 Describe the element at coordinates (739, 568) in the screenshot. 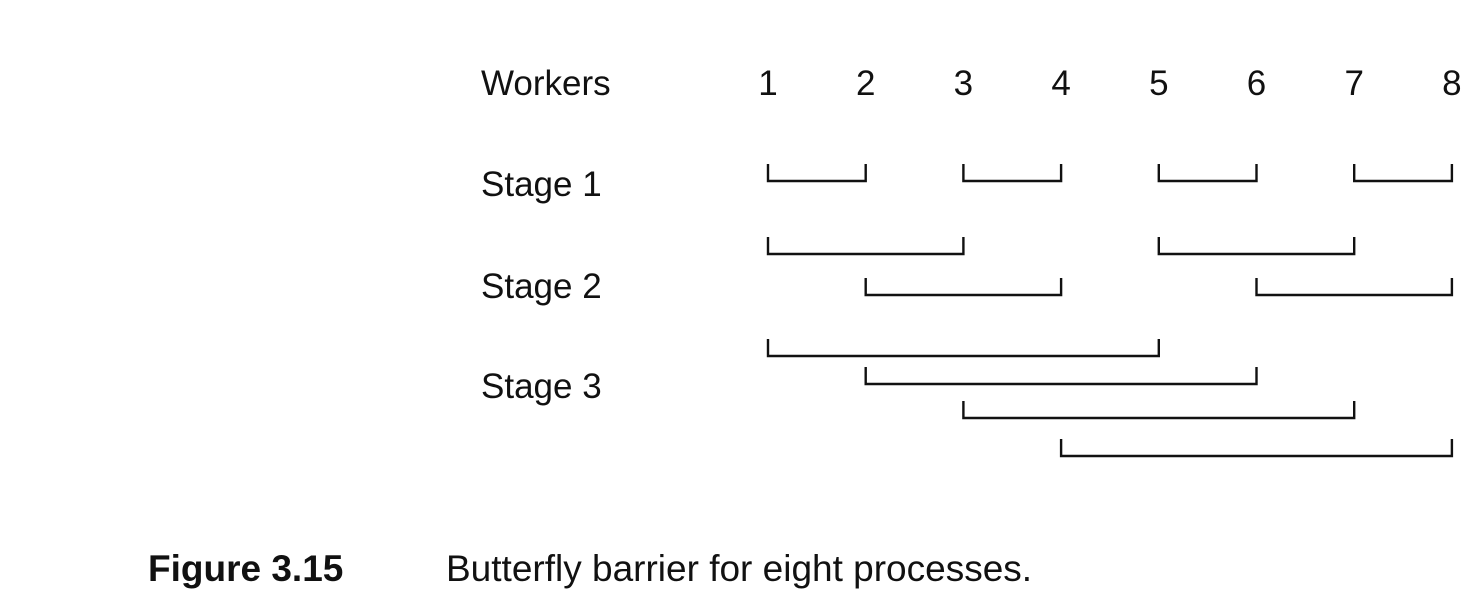

I see `figure-caption-text: Butterfly barrier for eight processes.` at that location.